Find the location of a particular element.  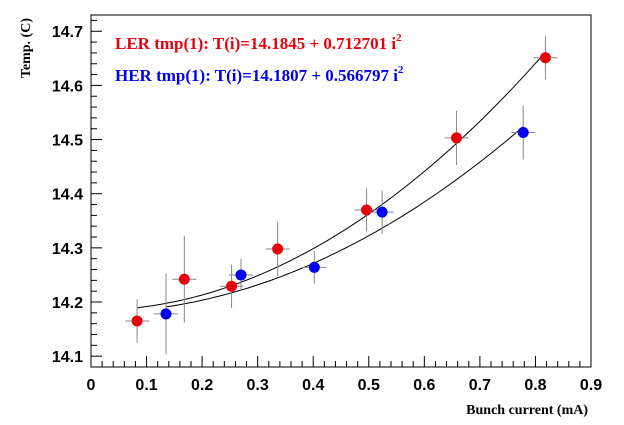

x-axis-label: Bunch current (mA) is located at coordinates (527, 410).